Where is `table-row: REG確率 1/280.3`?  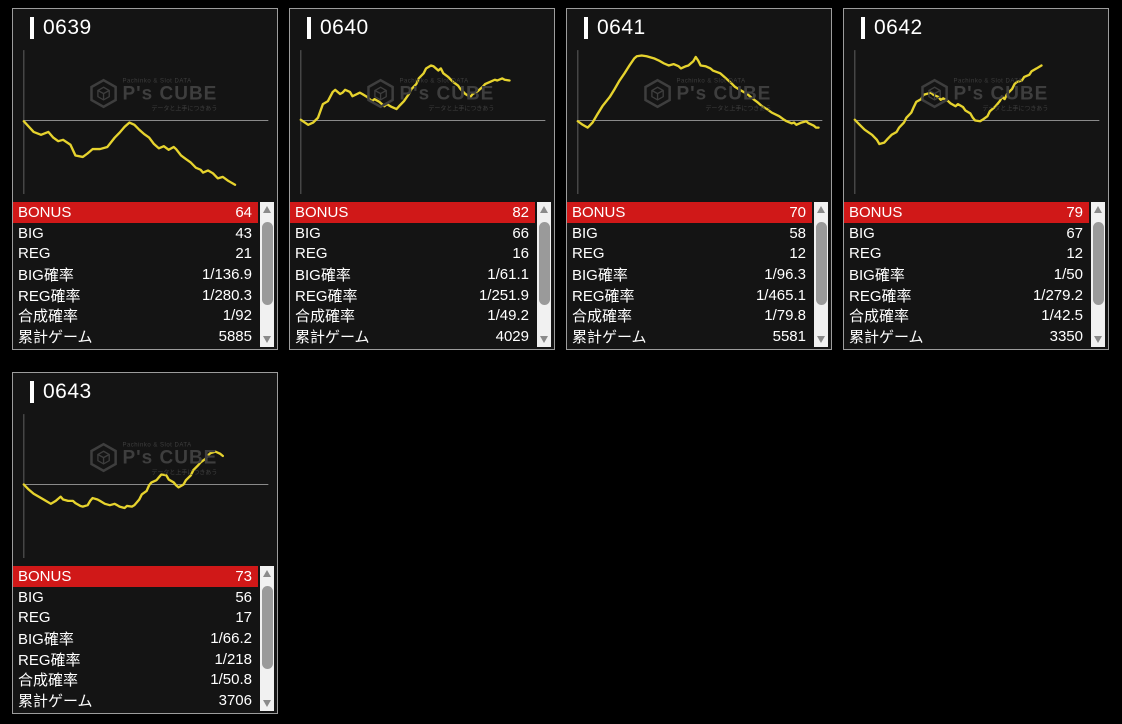 table-row: REG確率 1/280.3 is located at coordinates (135, 295).